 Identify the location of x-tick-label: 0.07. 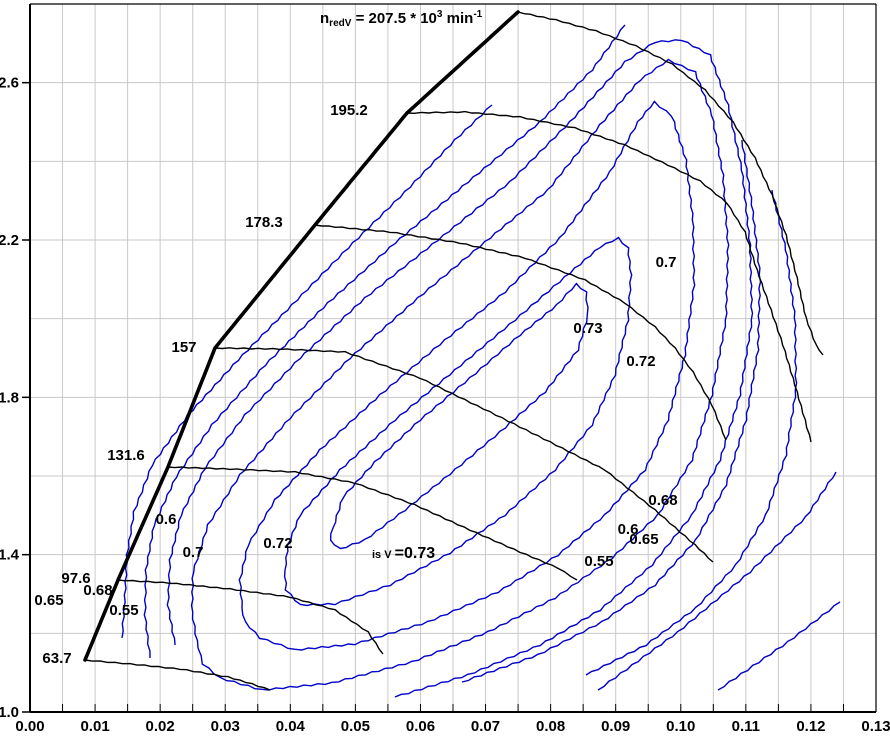
(485, 726).